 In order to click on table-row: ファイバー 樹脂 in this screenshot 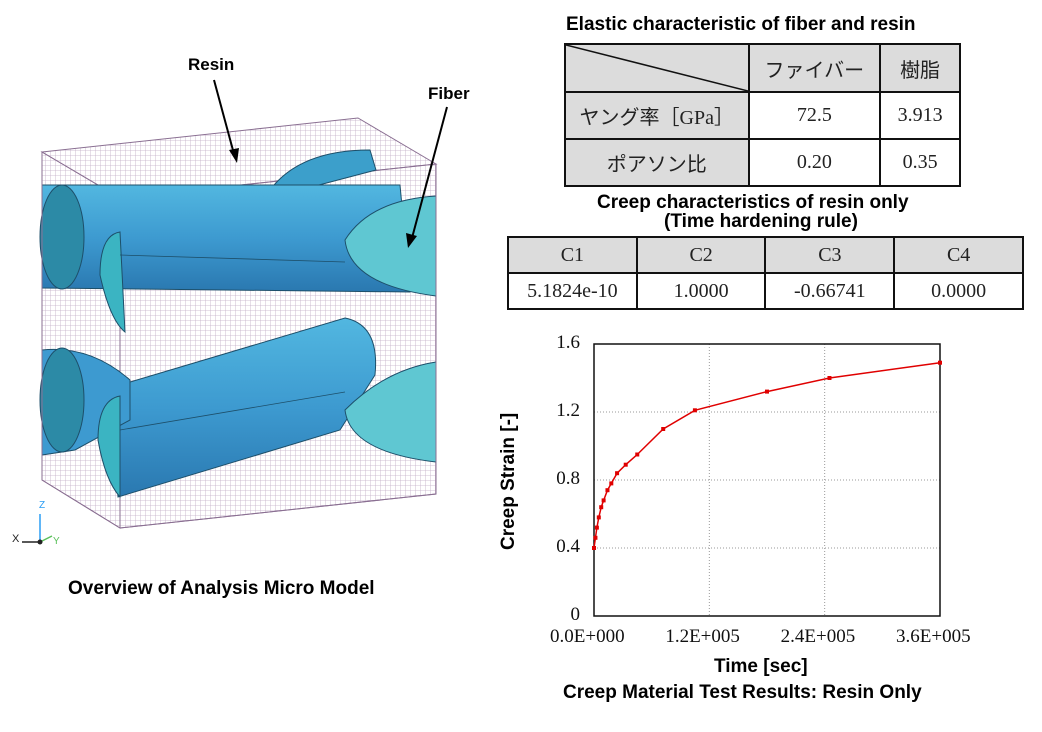, I will do `click(762, 68)`.